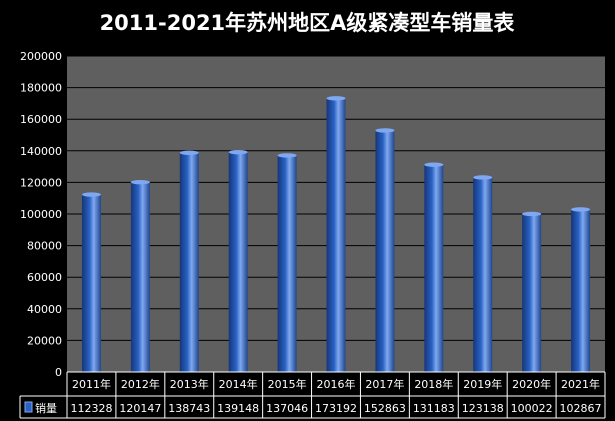 The height and width of the screenshot is (421, 615). What do you see at coordinates (41, 151) in the screenshot?
I see `y-tick-label: 140000` at bounding box center [41, 151].